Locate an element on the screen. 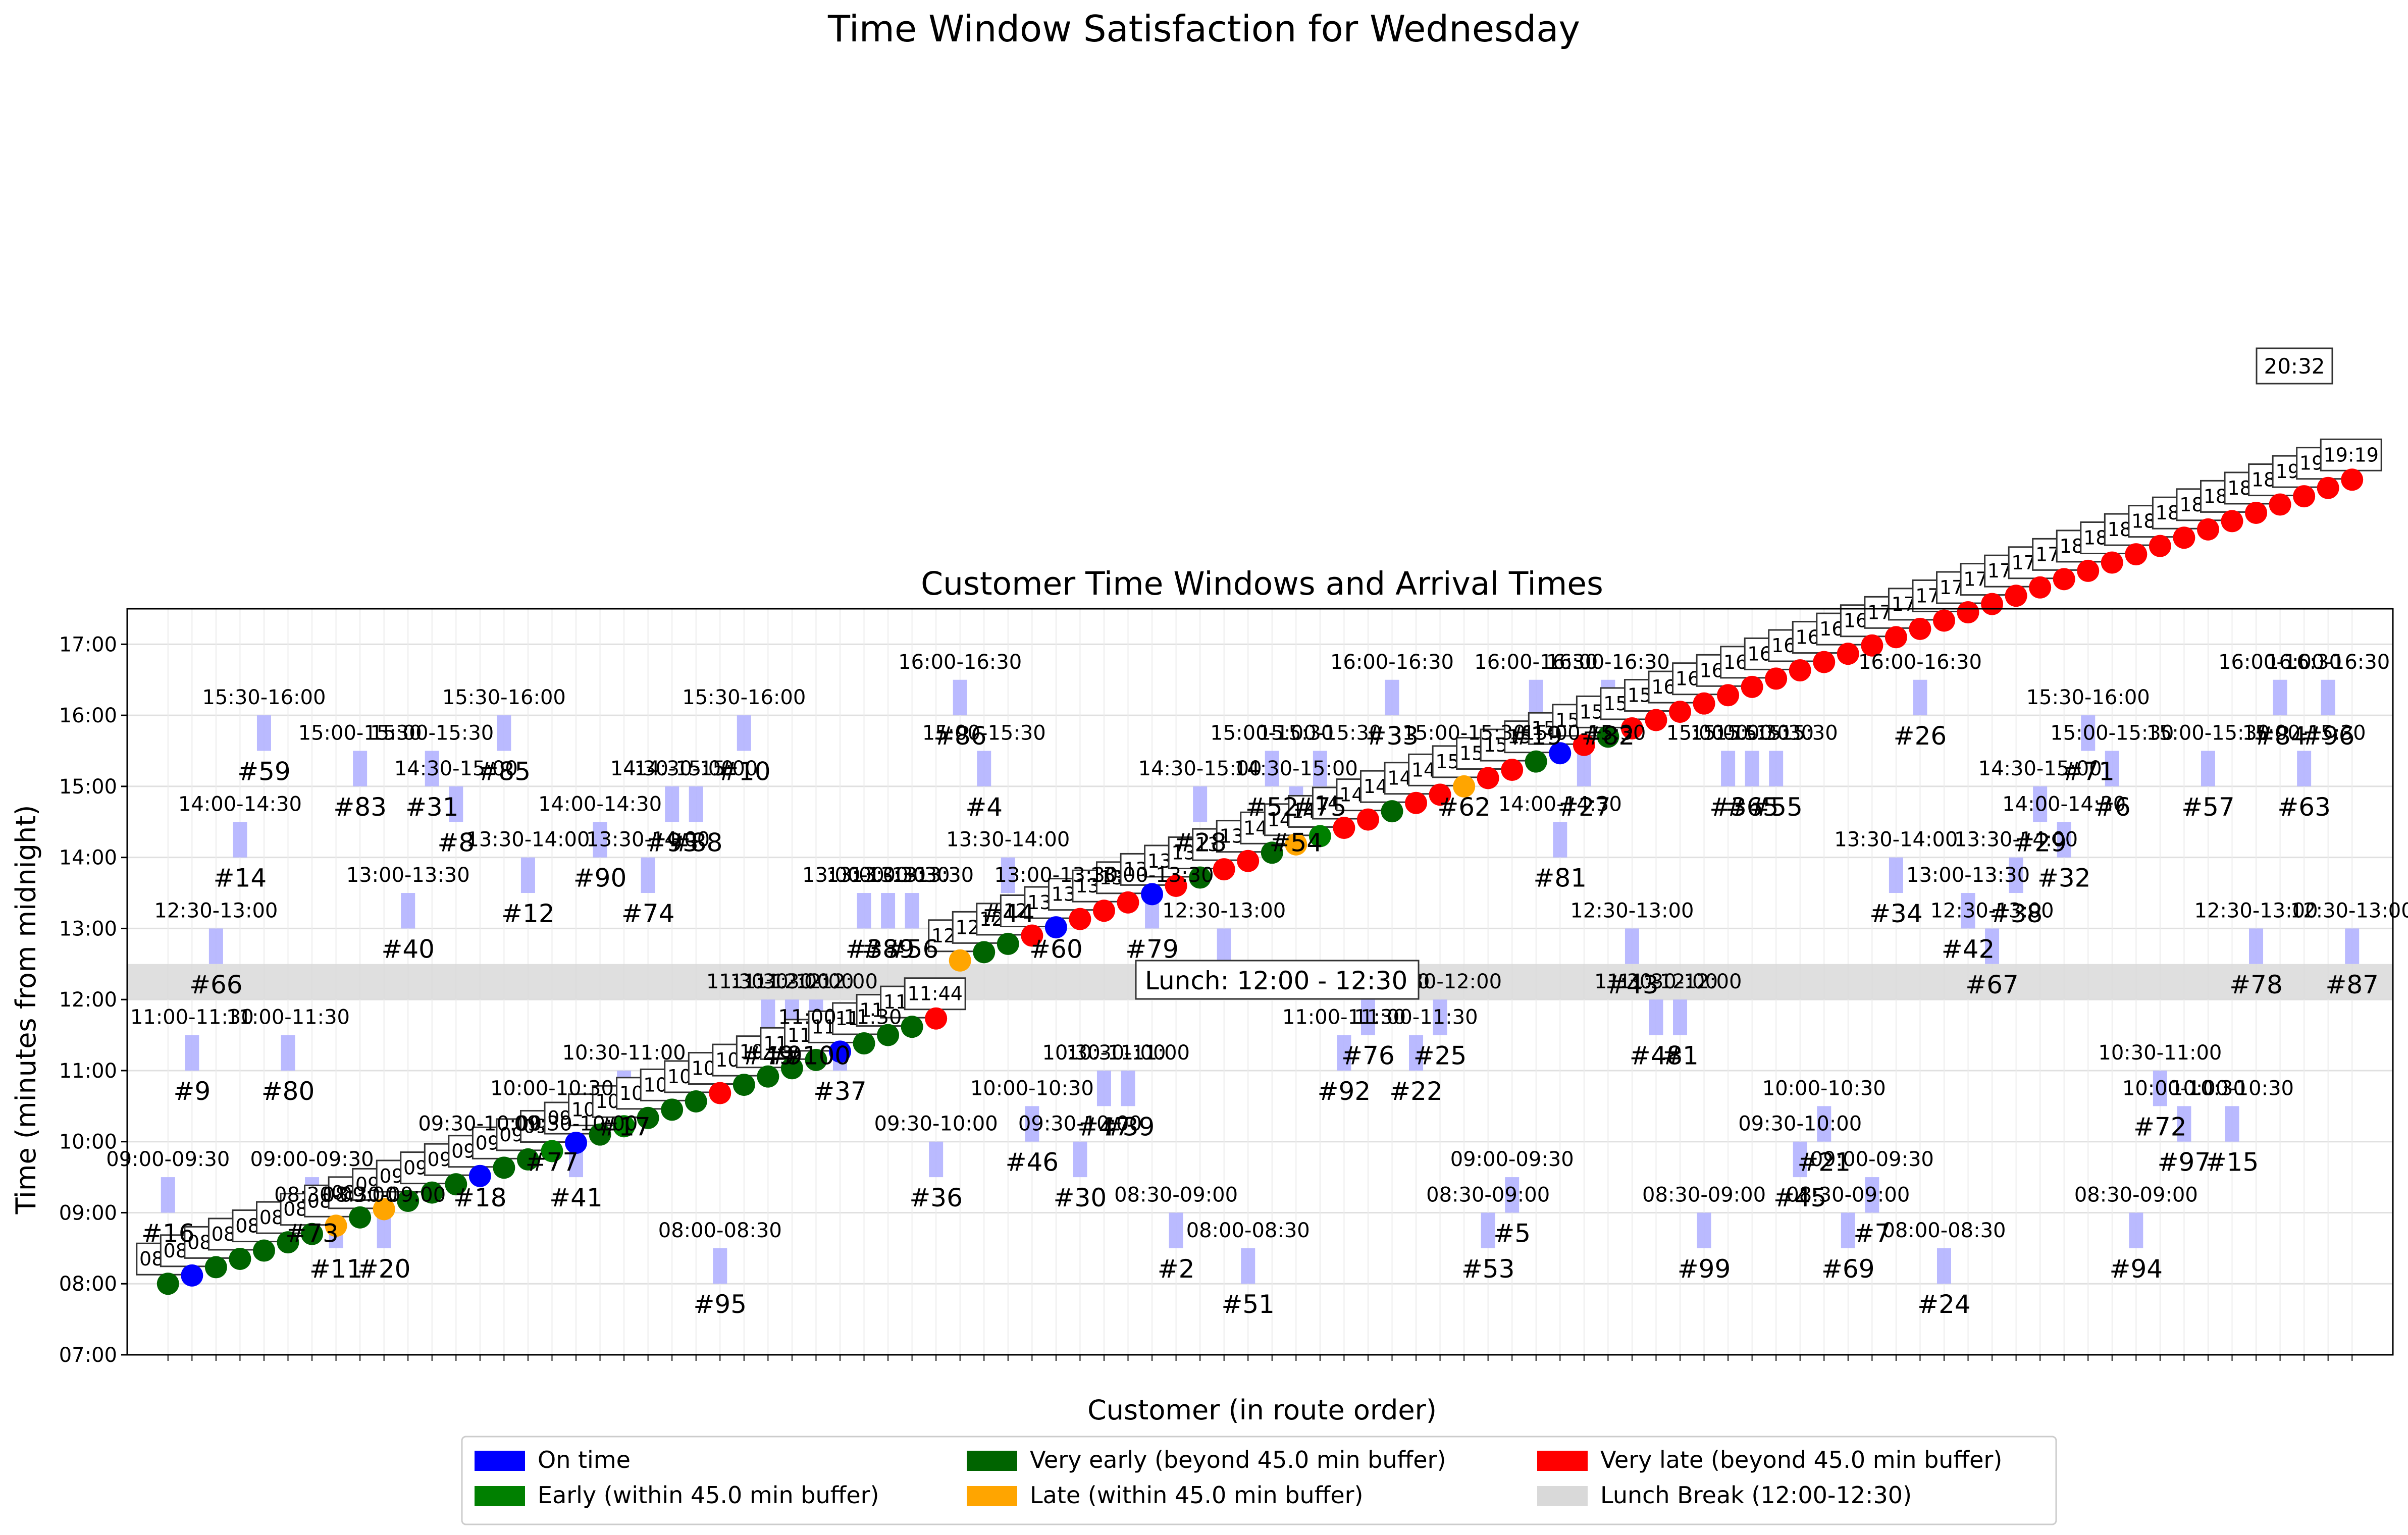  customer-number-label: #3 is located at coordinates (1728, 807).